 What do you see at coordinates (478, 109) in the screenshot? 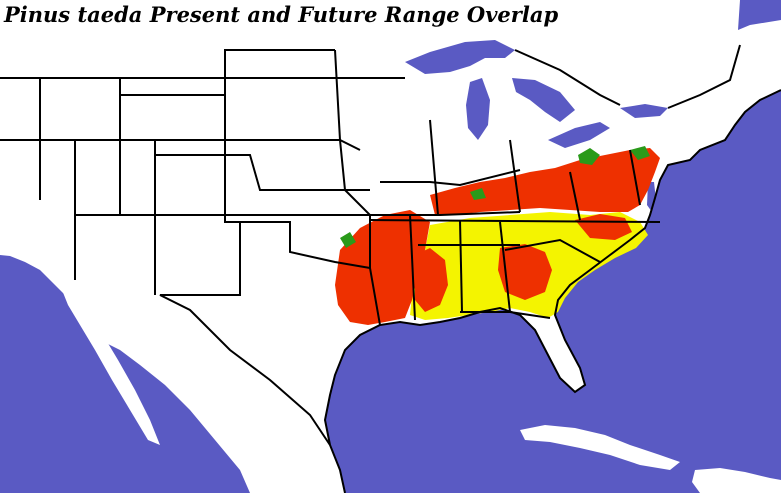
I see `lake-michigan` at bounding box center [478, 109].